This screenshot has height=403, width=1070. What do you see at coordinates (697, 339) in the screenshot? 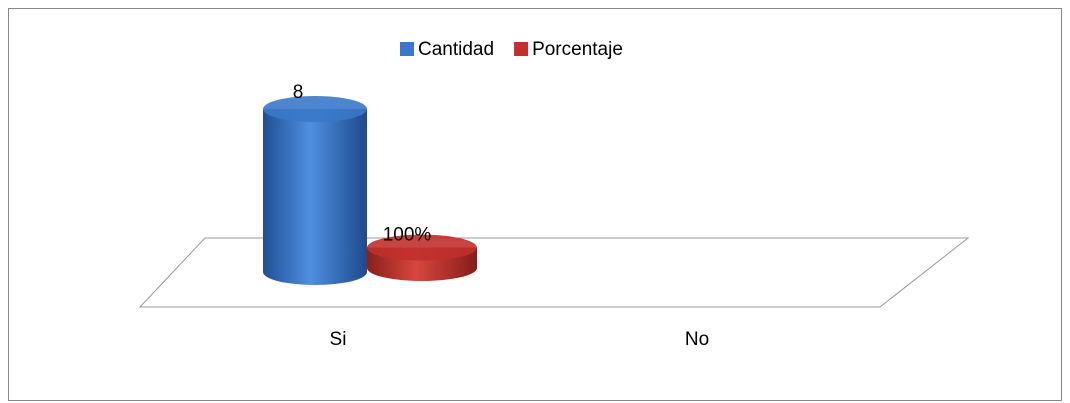
I see `x-tick-label: No` at bounding box center [697, 339].